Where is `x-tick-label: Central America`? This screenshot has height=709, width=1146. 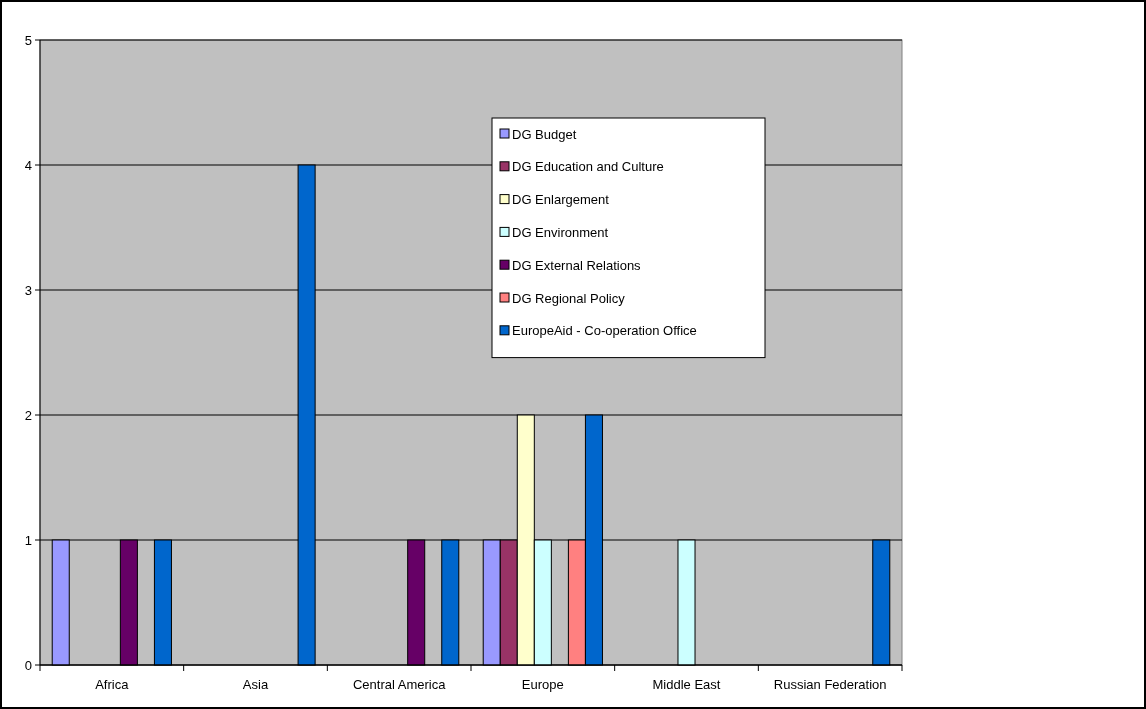 x-tick-label: Central America is located at coordinates (399, 684).